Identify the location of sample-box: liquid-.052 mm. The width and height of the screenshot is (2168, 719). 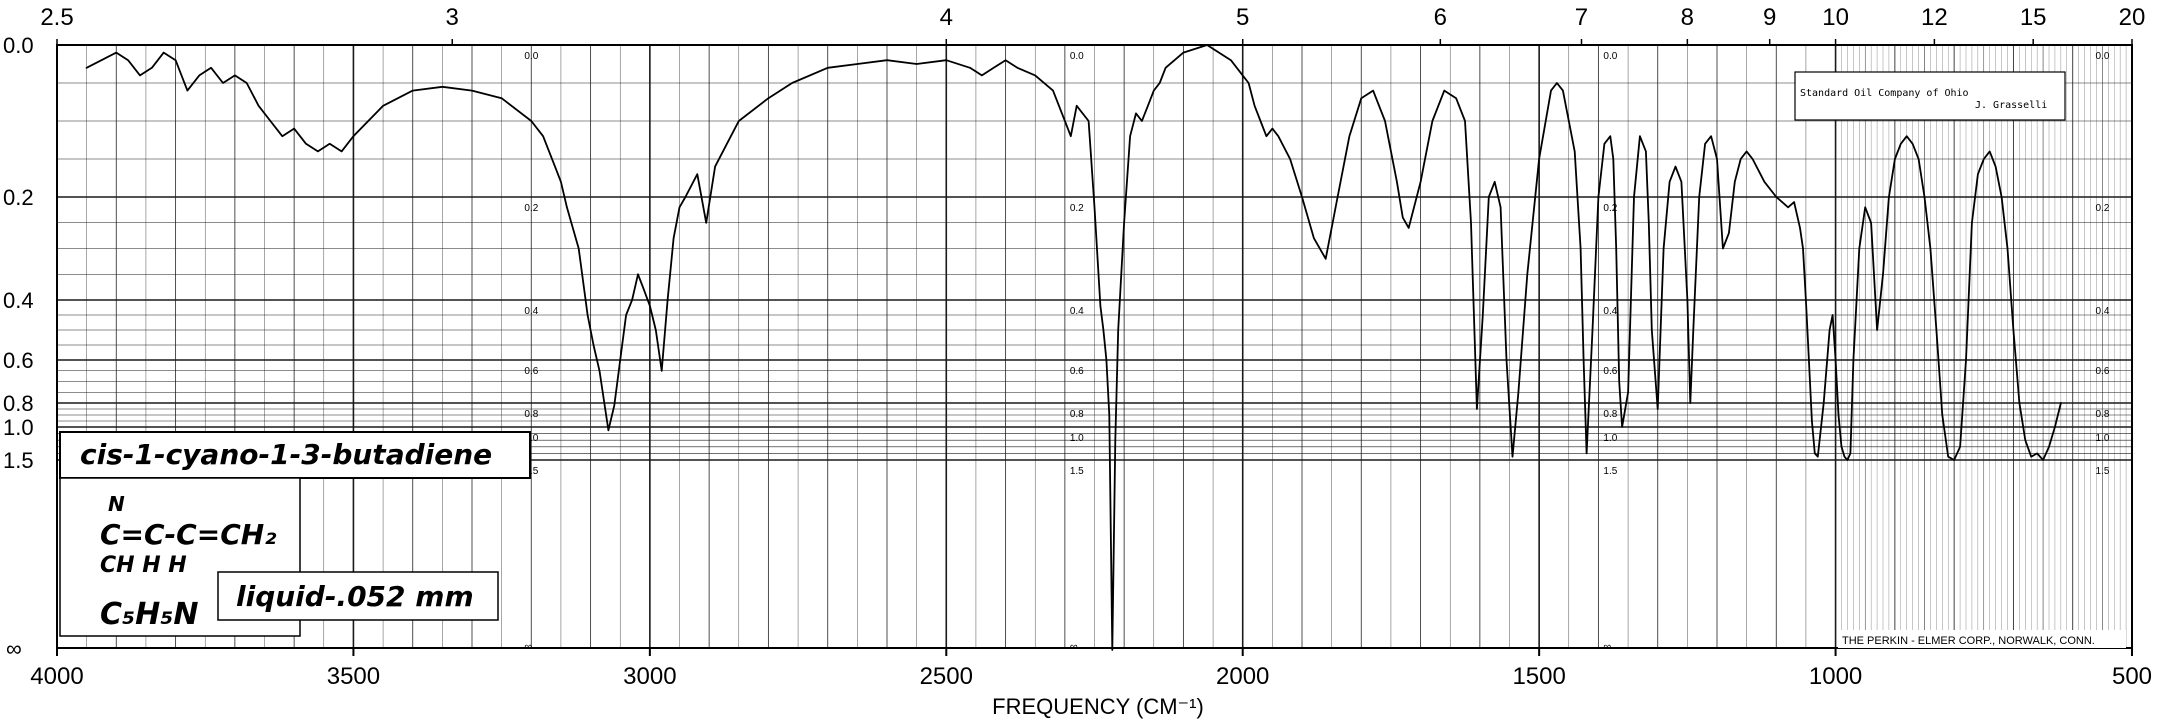
(358, 596).